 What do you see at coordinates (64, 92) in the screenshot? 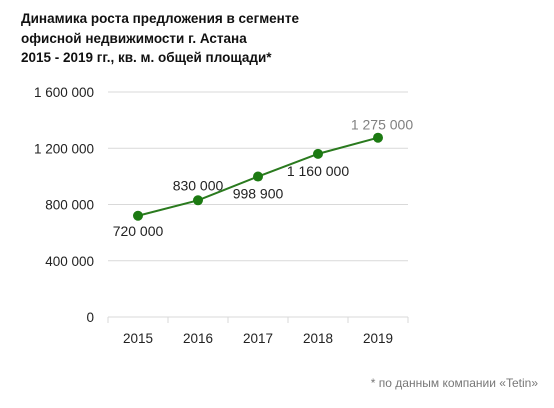
I see `y-tick-label: 1 600 000` at bounding box center [64, 92].